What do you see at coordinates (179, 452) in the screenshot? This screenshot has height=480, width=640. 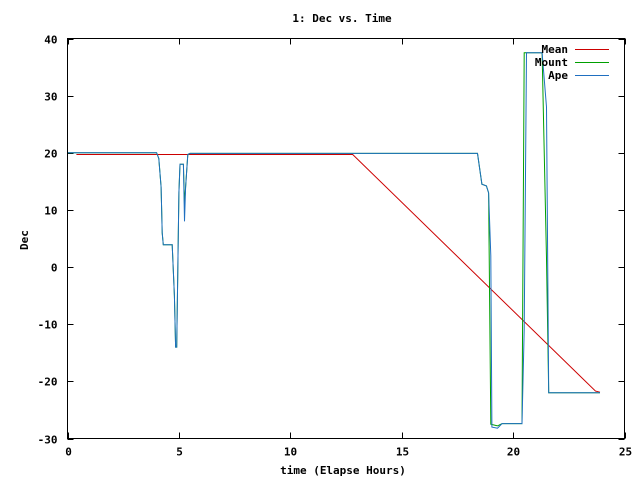 I see `x-tick-label: 5` at bounding box center [179, 452].